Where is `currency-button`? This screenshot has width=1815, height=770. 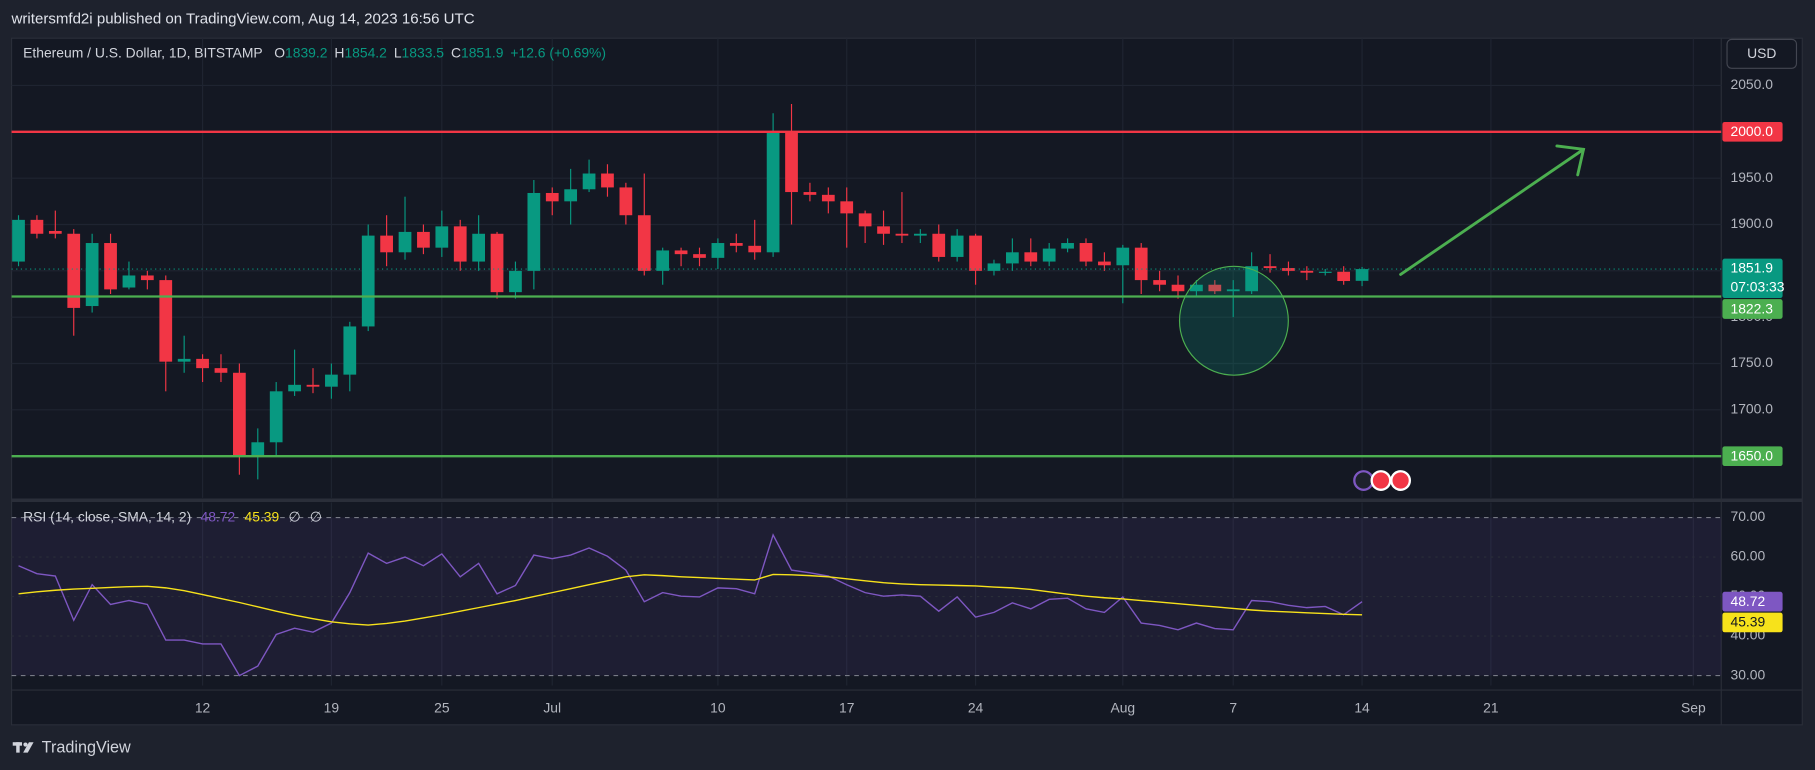 currency-button is located at coordinates (1762, 53).